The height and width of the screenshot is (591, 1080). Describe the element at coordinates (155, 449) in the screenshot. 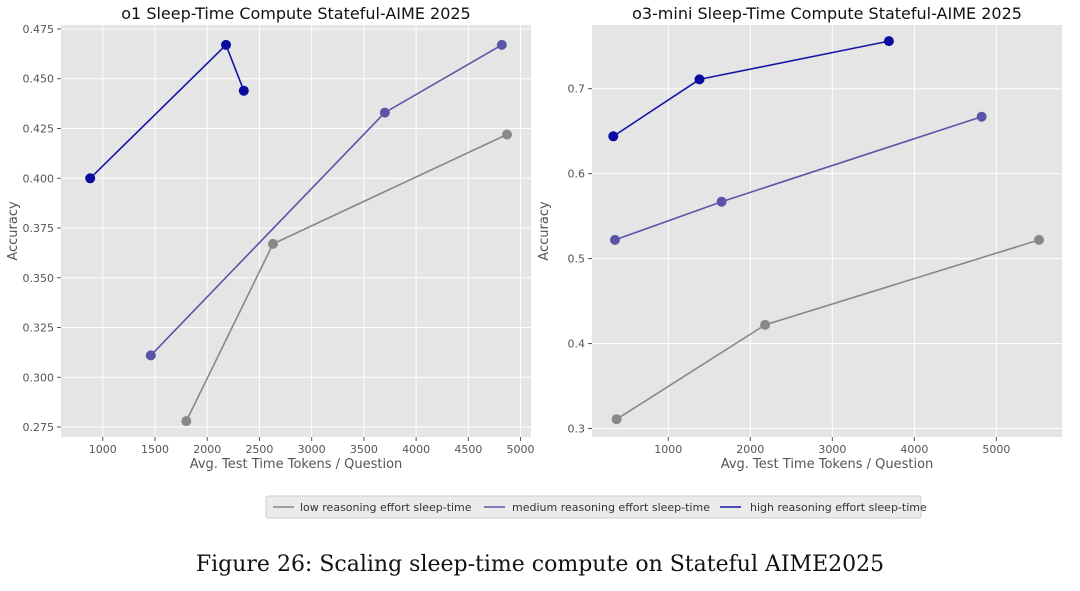

I see `x-tick-label: 1500` at that location.